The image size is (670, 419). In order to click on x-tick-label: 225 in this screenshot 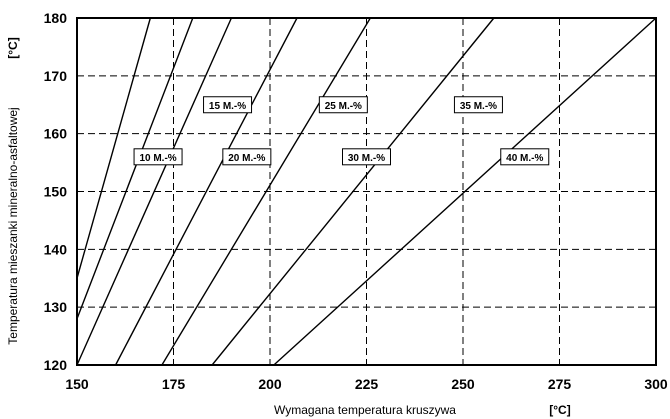, I will do `click(367, 384)`.